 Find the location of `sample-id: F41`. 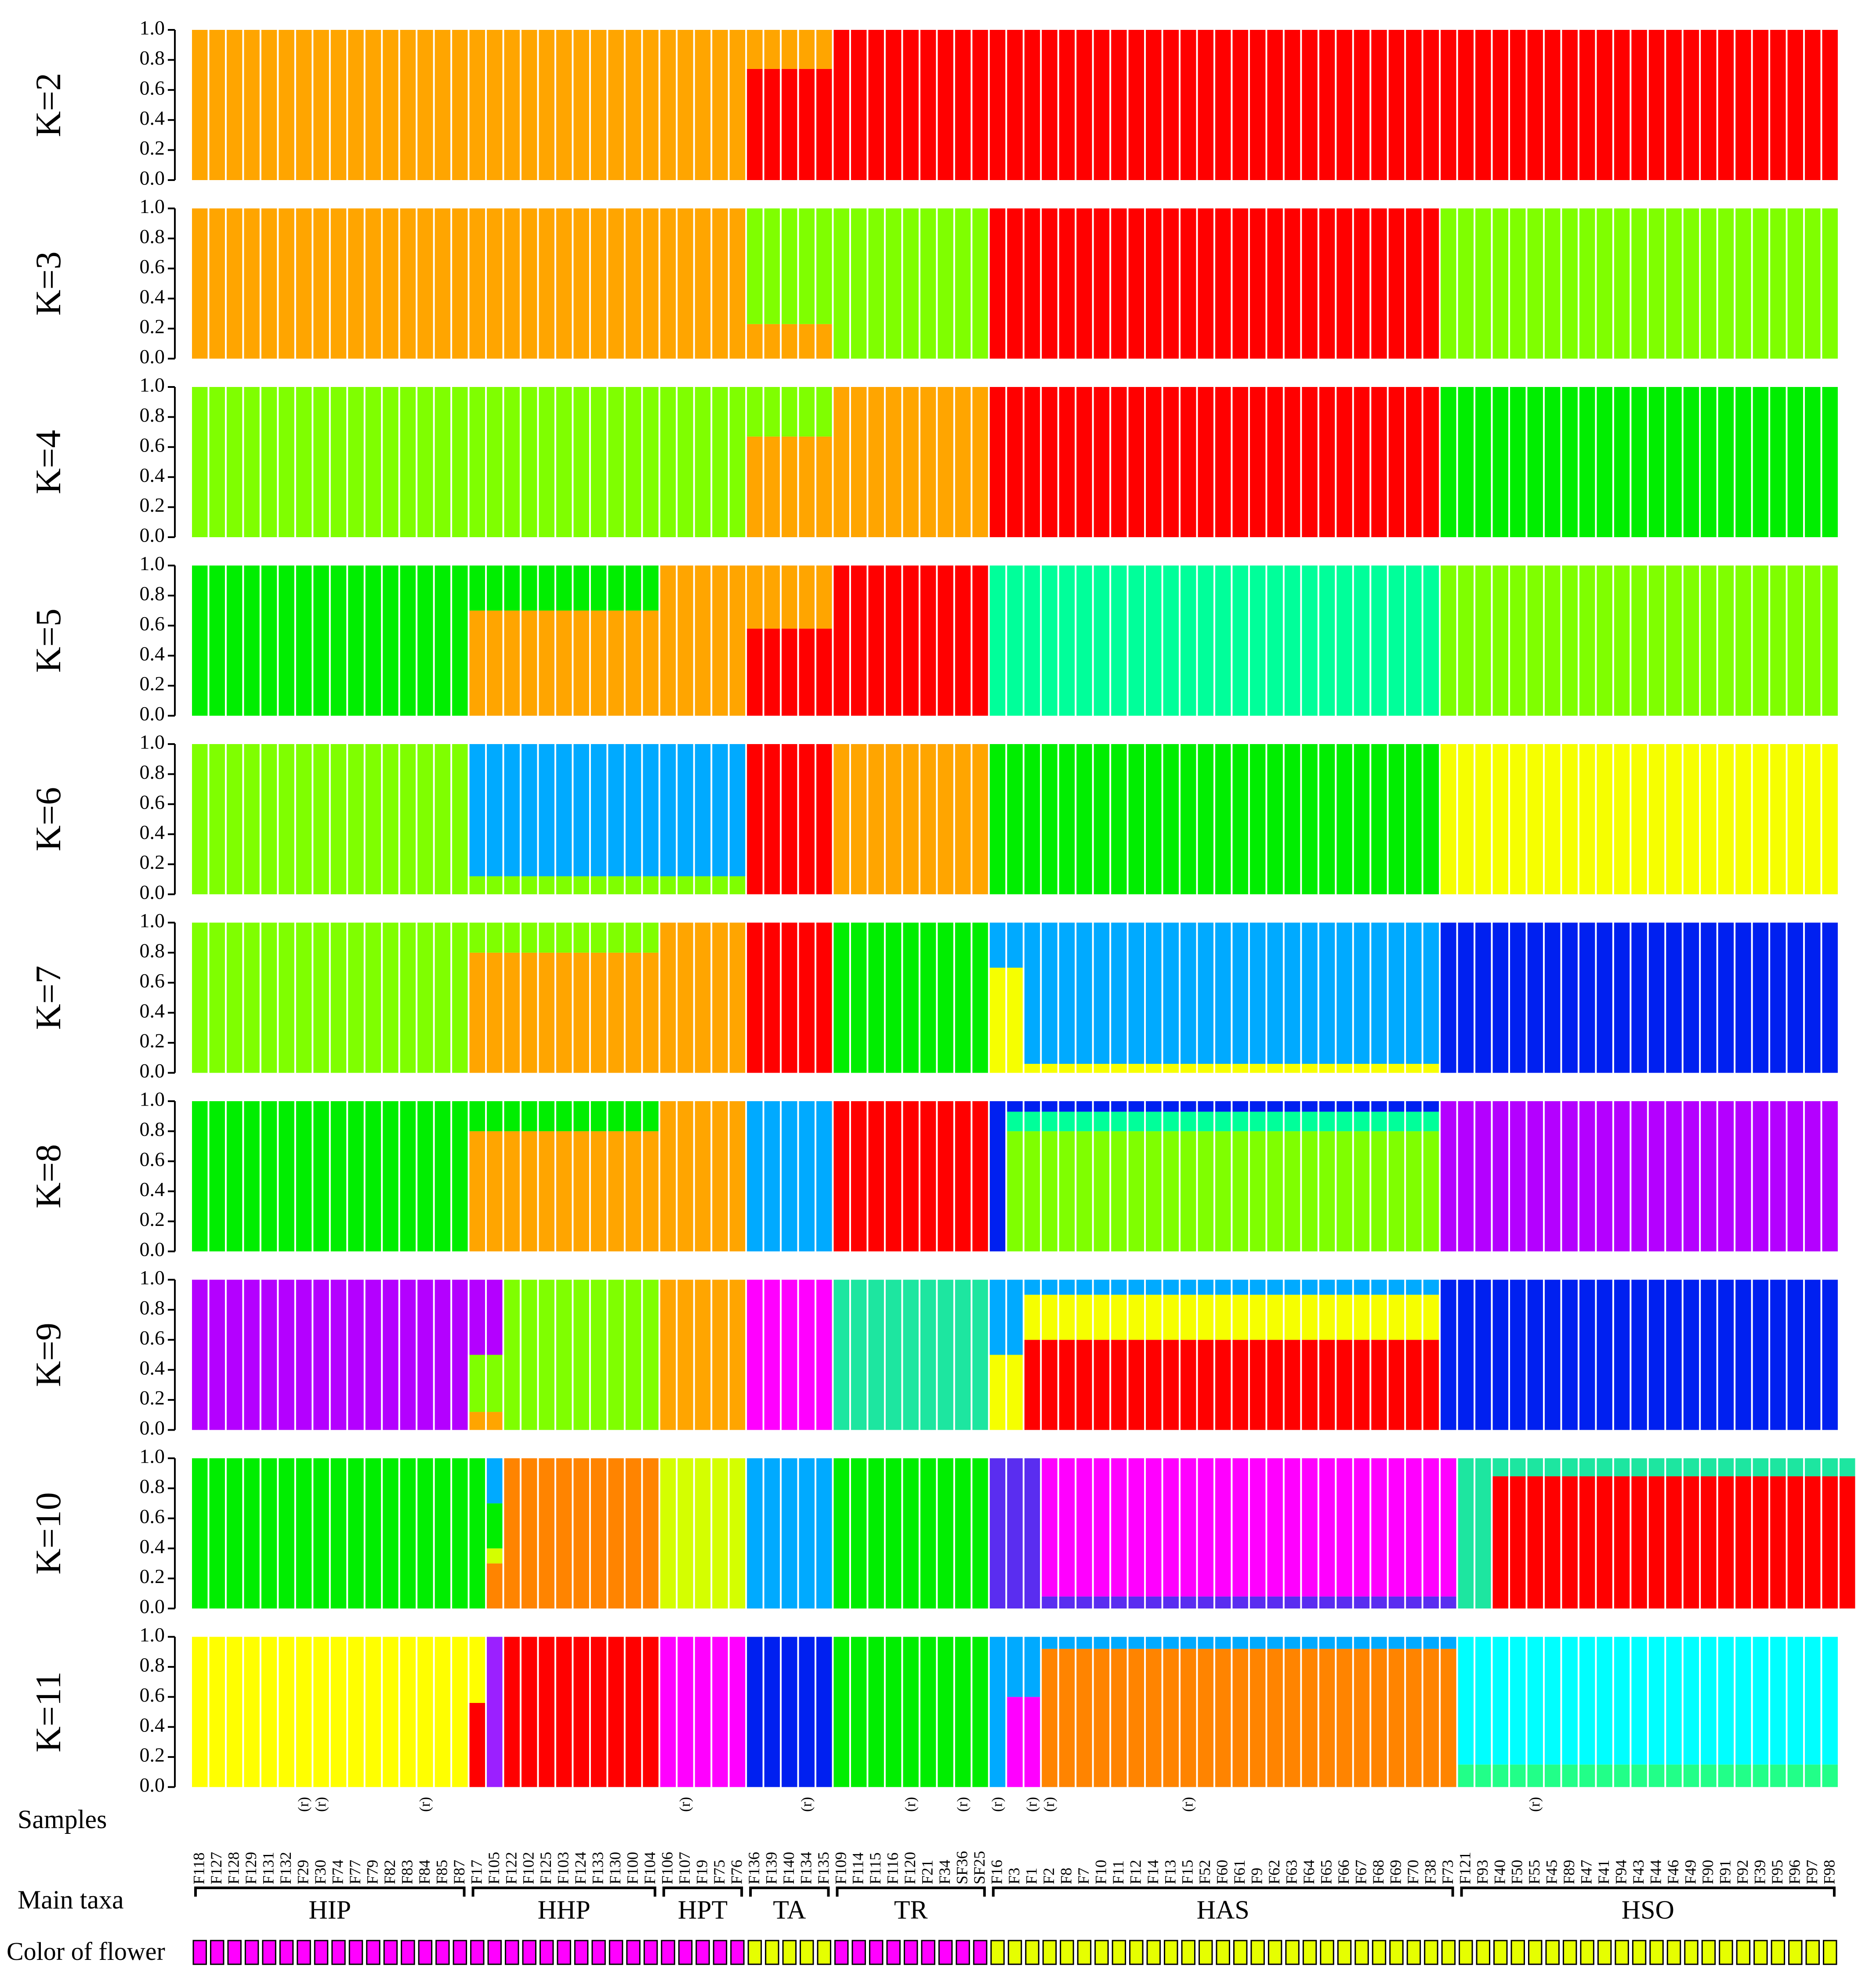

sample-id: F41 is located at coordinates (1603, 1872).